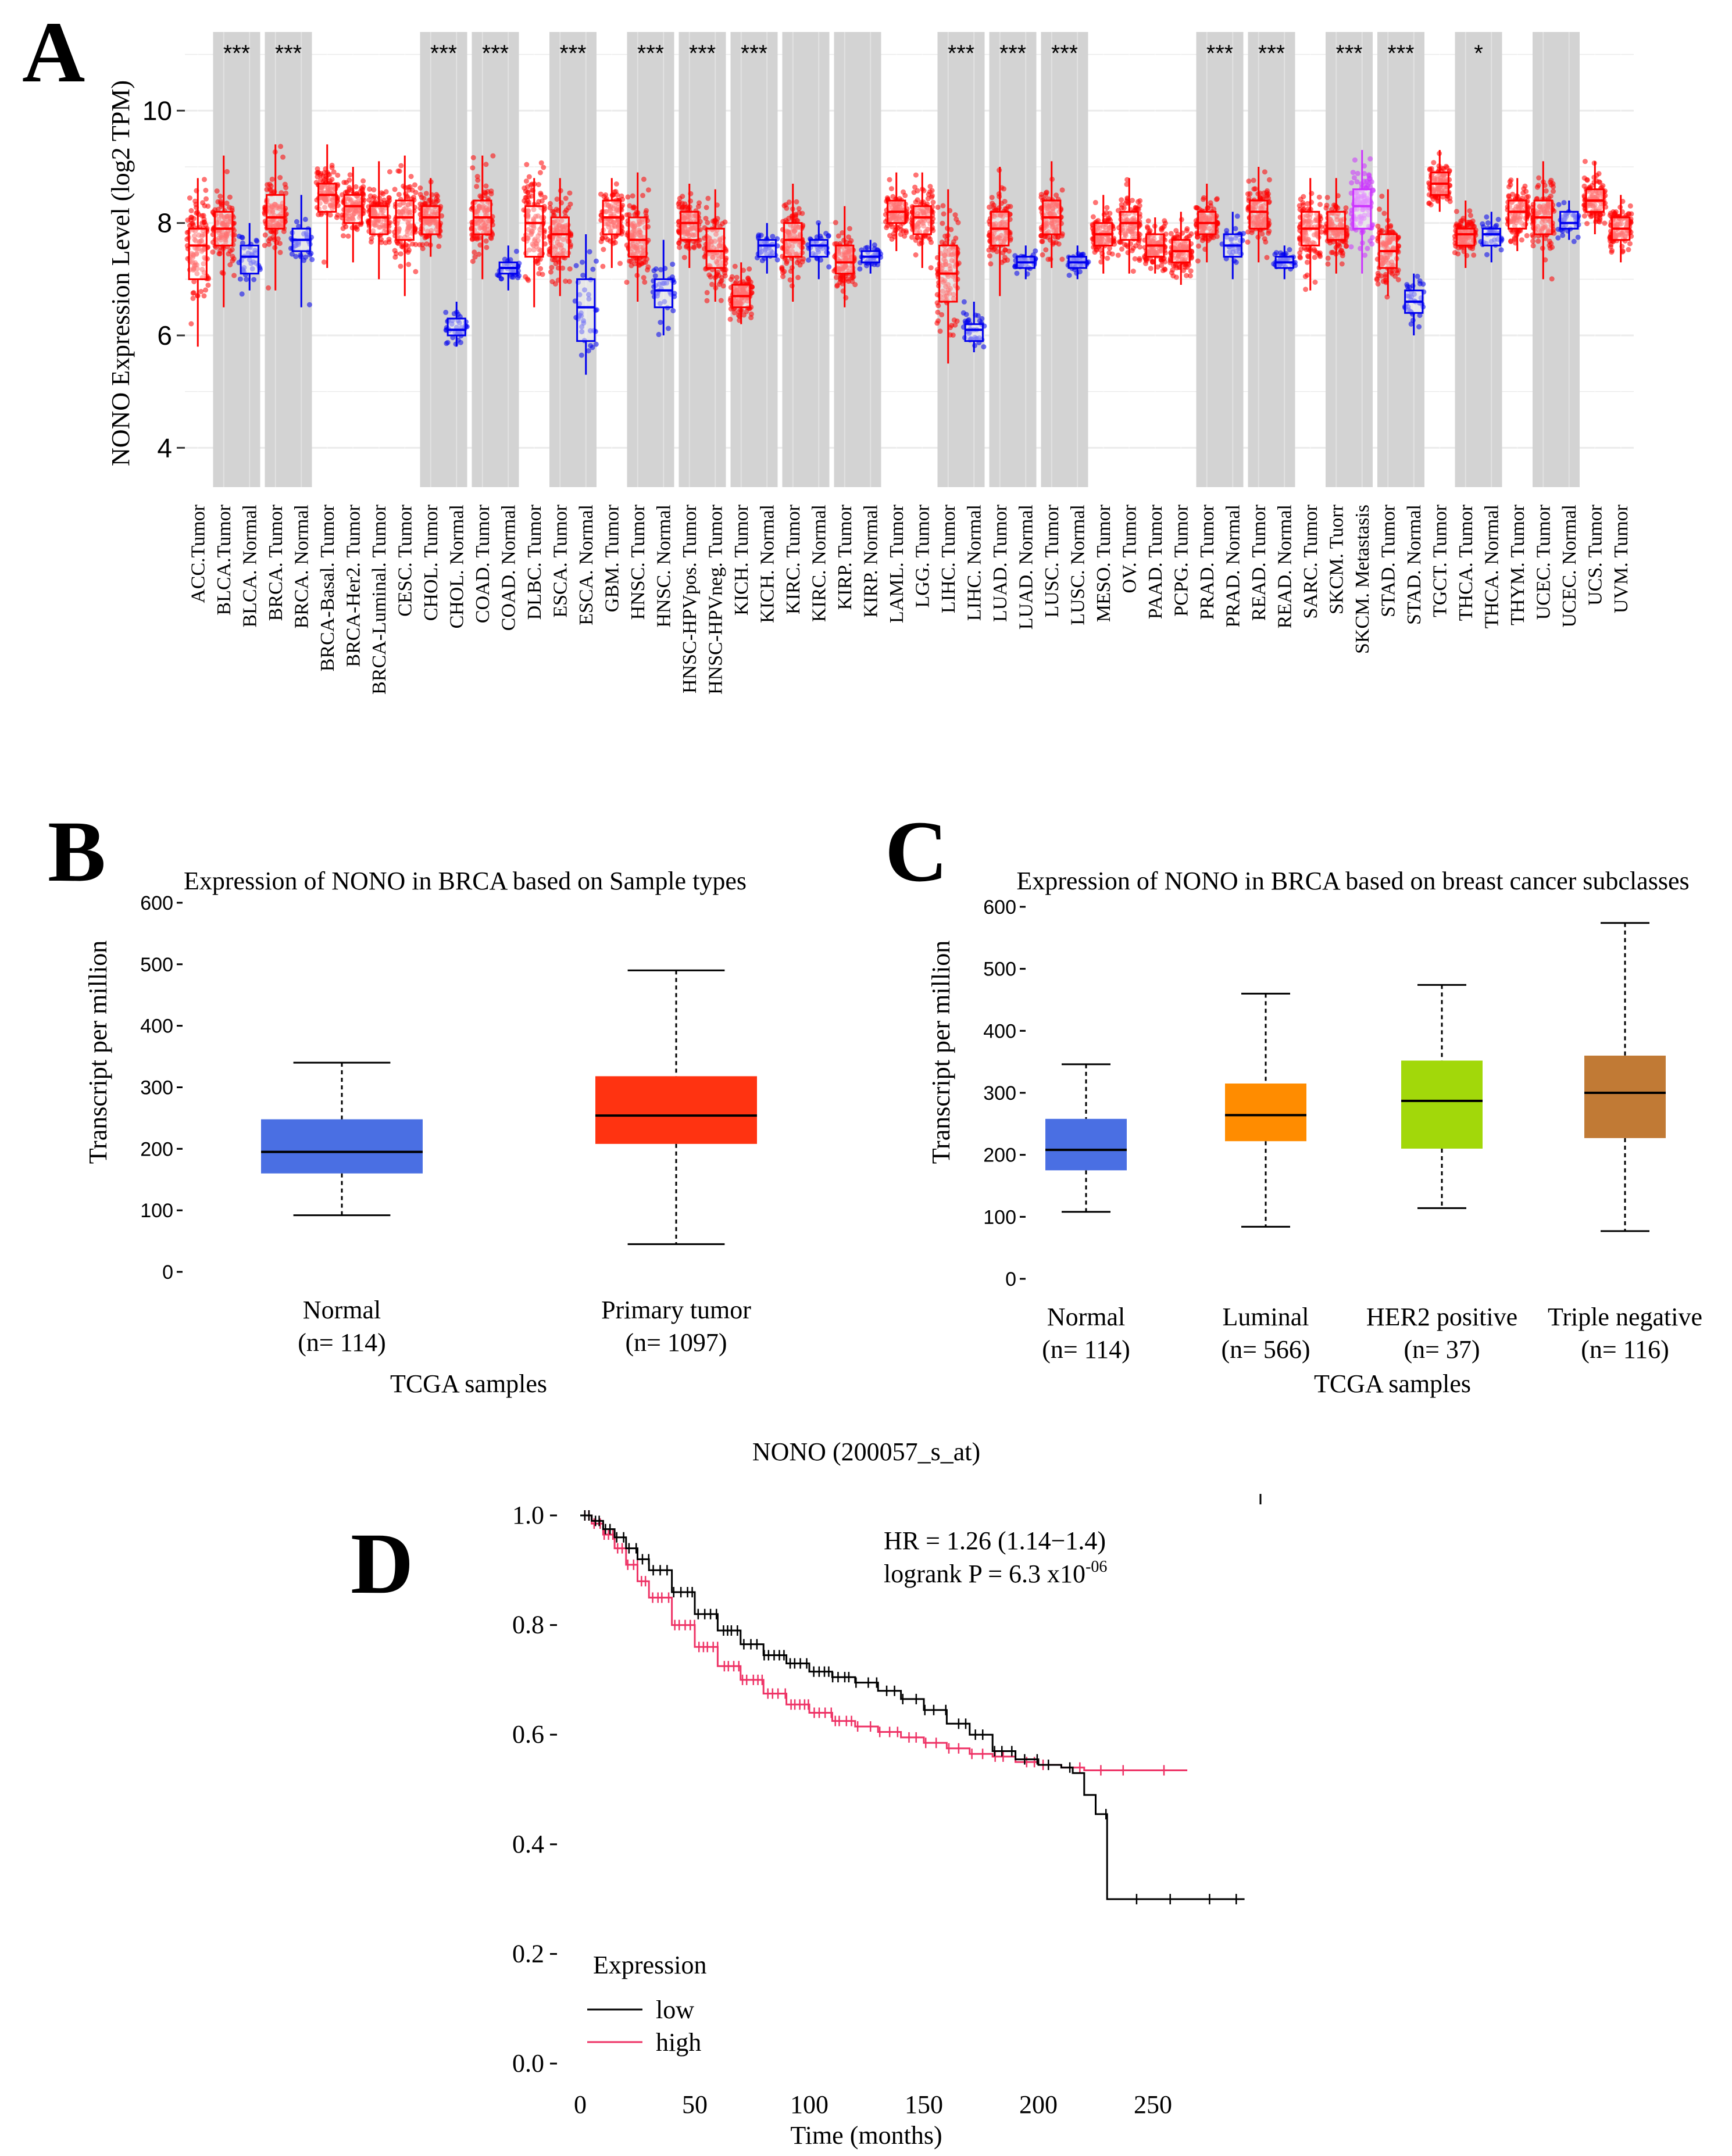 The height and width of the screenshot is (2156, 1732). I want to click on panel-a-box-esca-tumor, so click(560, 237).